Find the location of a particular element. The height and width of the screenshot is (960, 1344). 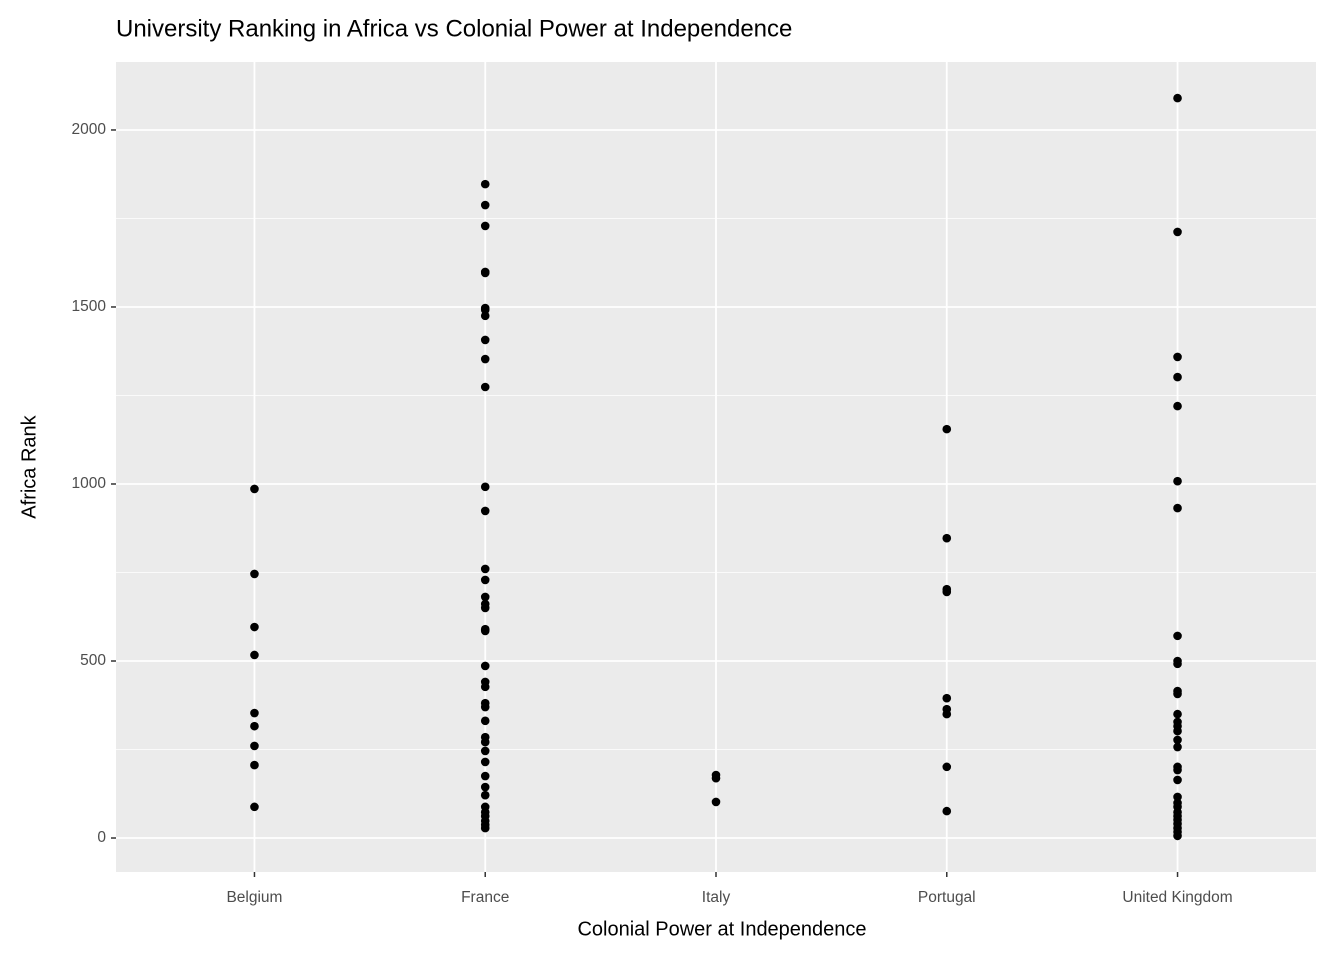

y-tick-label: 0 is located at coordinates (101, 837).